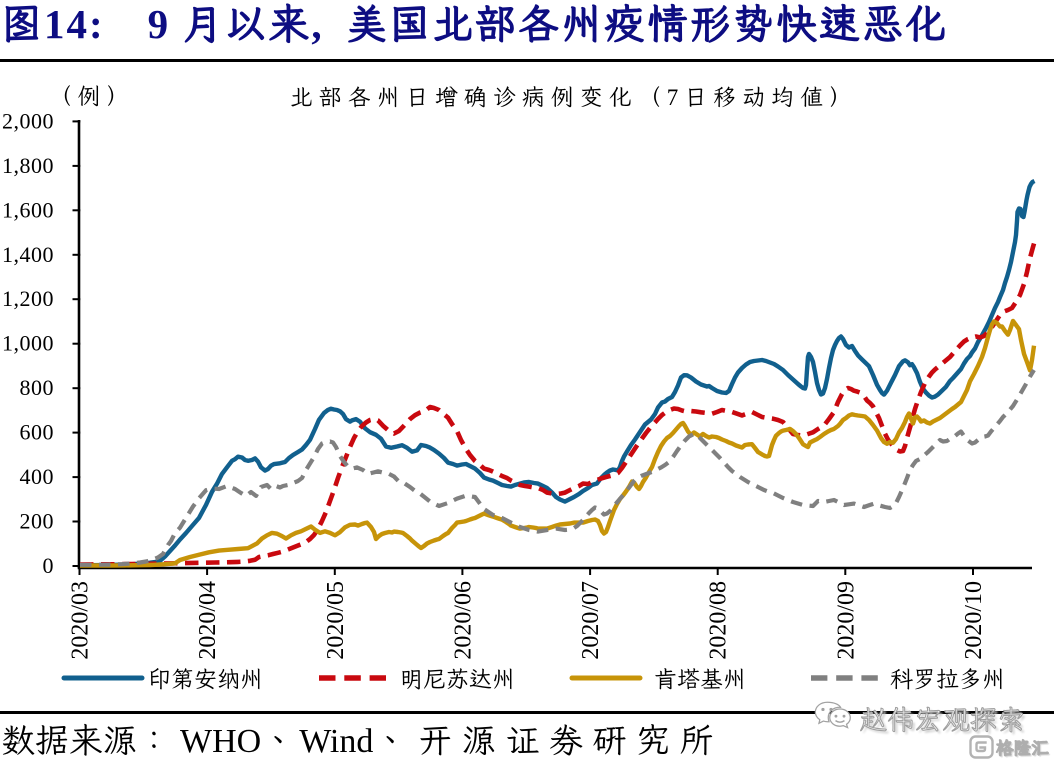  I want to click on svg-text: 200, so click(37, 521).